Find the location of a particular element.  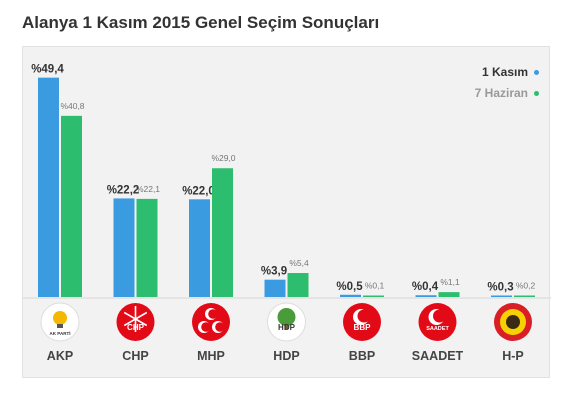

legend-label-1-kasim: 1 Kasım is located at coordinates (504, 72).